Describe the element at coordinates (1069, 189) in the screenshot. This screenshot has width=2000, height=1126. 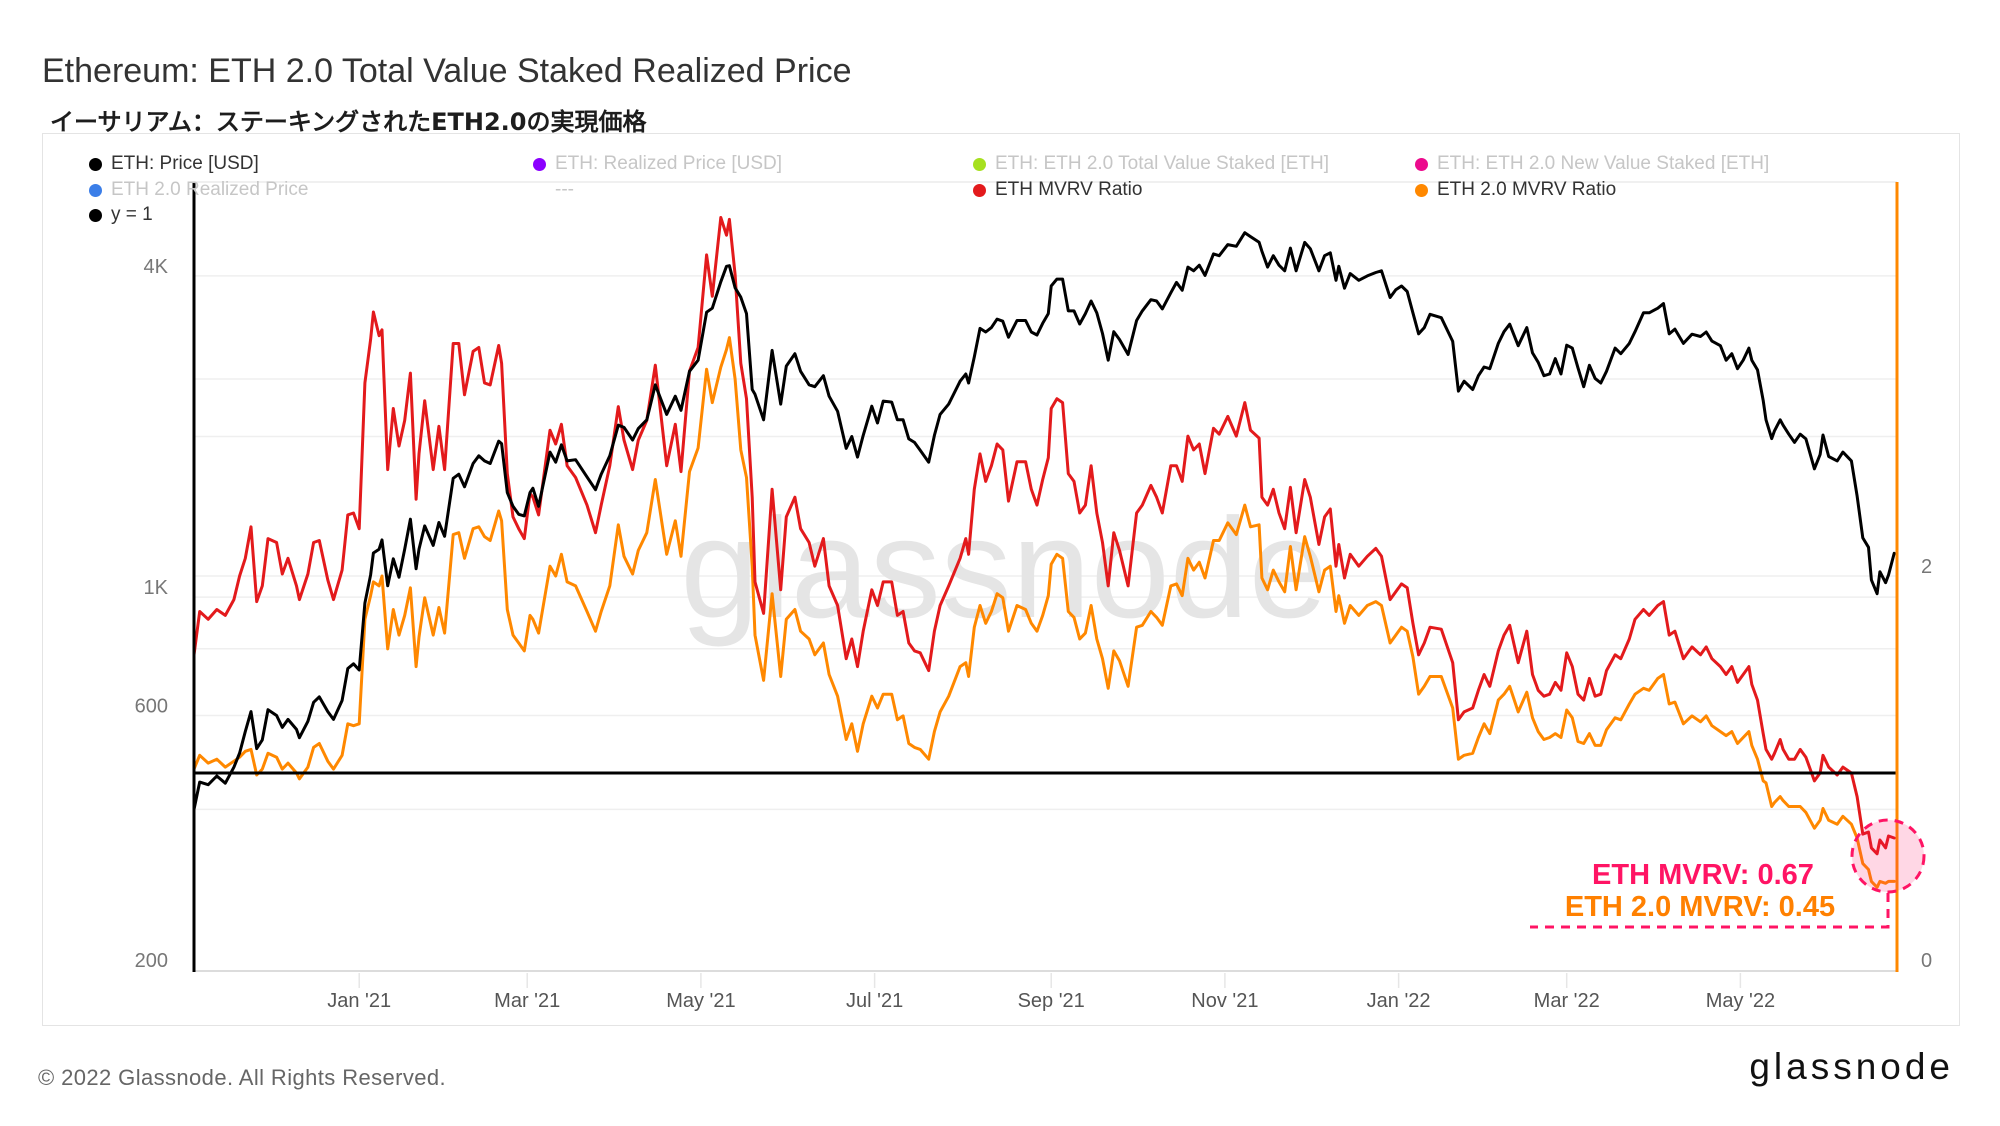
I see `legend-label: ETH MVRV Ratio` at that location.